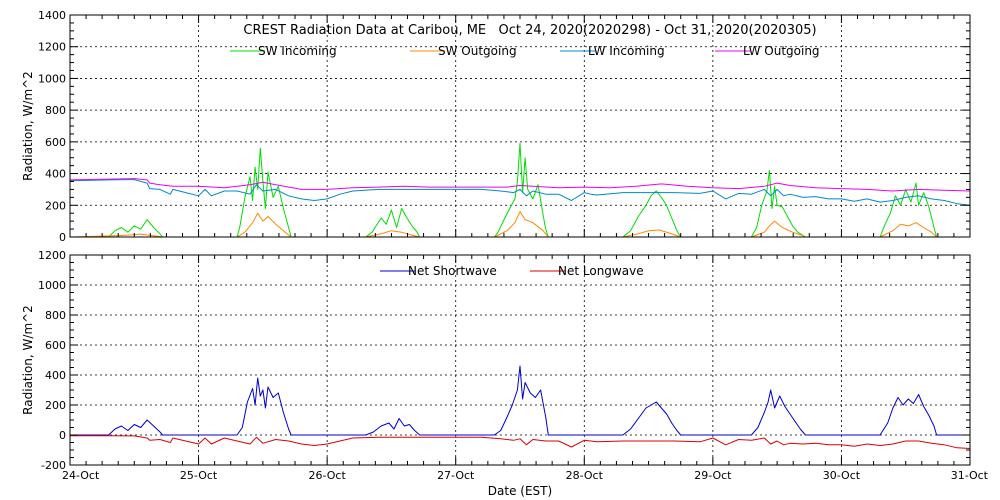 This screenshot has height=500, width=1000. I want to click on x-tick-label: 31-Oct, so click(970, 475).